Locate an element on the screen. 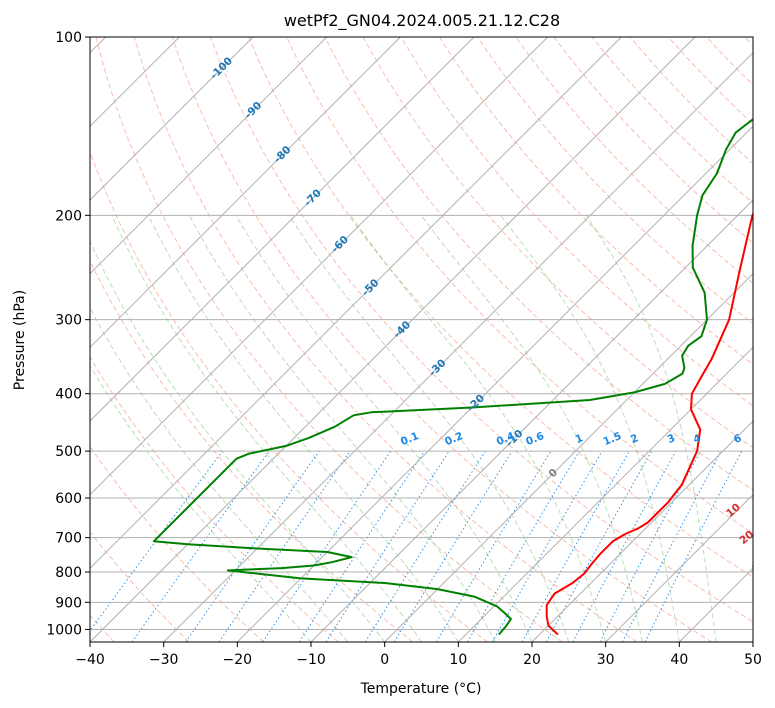 This screenshot has height=708, width=775. mixing-ratio-label: 0.6 is located at coordinates (535, 439).